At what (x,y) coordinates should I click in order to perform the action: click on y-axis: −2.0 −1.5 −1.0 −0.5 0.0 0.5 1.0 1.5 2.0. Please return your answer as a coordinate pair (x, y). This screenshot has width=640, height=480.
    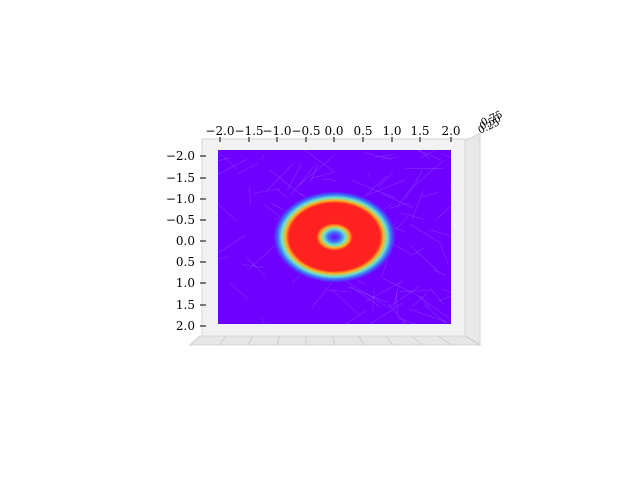
    Looking at the image, I should click on (186, 241).